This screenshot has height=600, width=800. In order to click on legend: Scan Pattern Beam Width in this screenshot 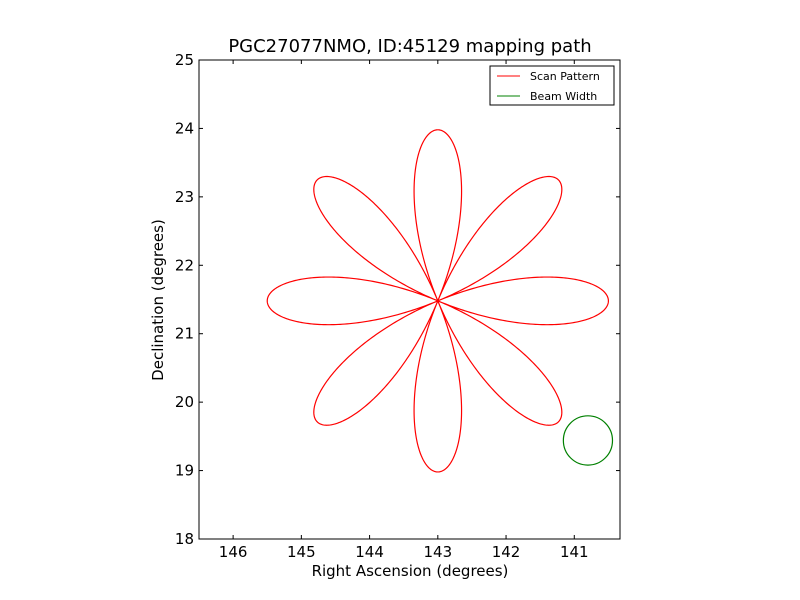, I will do `click(552, 85)`.